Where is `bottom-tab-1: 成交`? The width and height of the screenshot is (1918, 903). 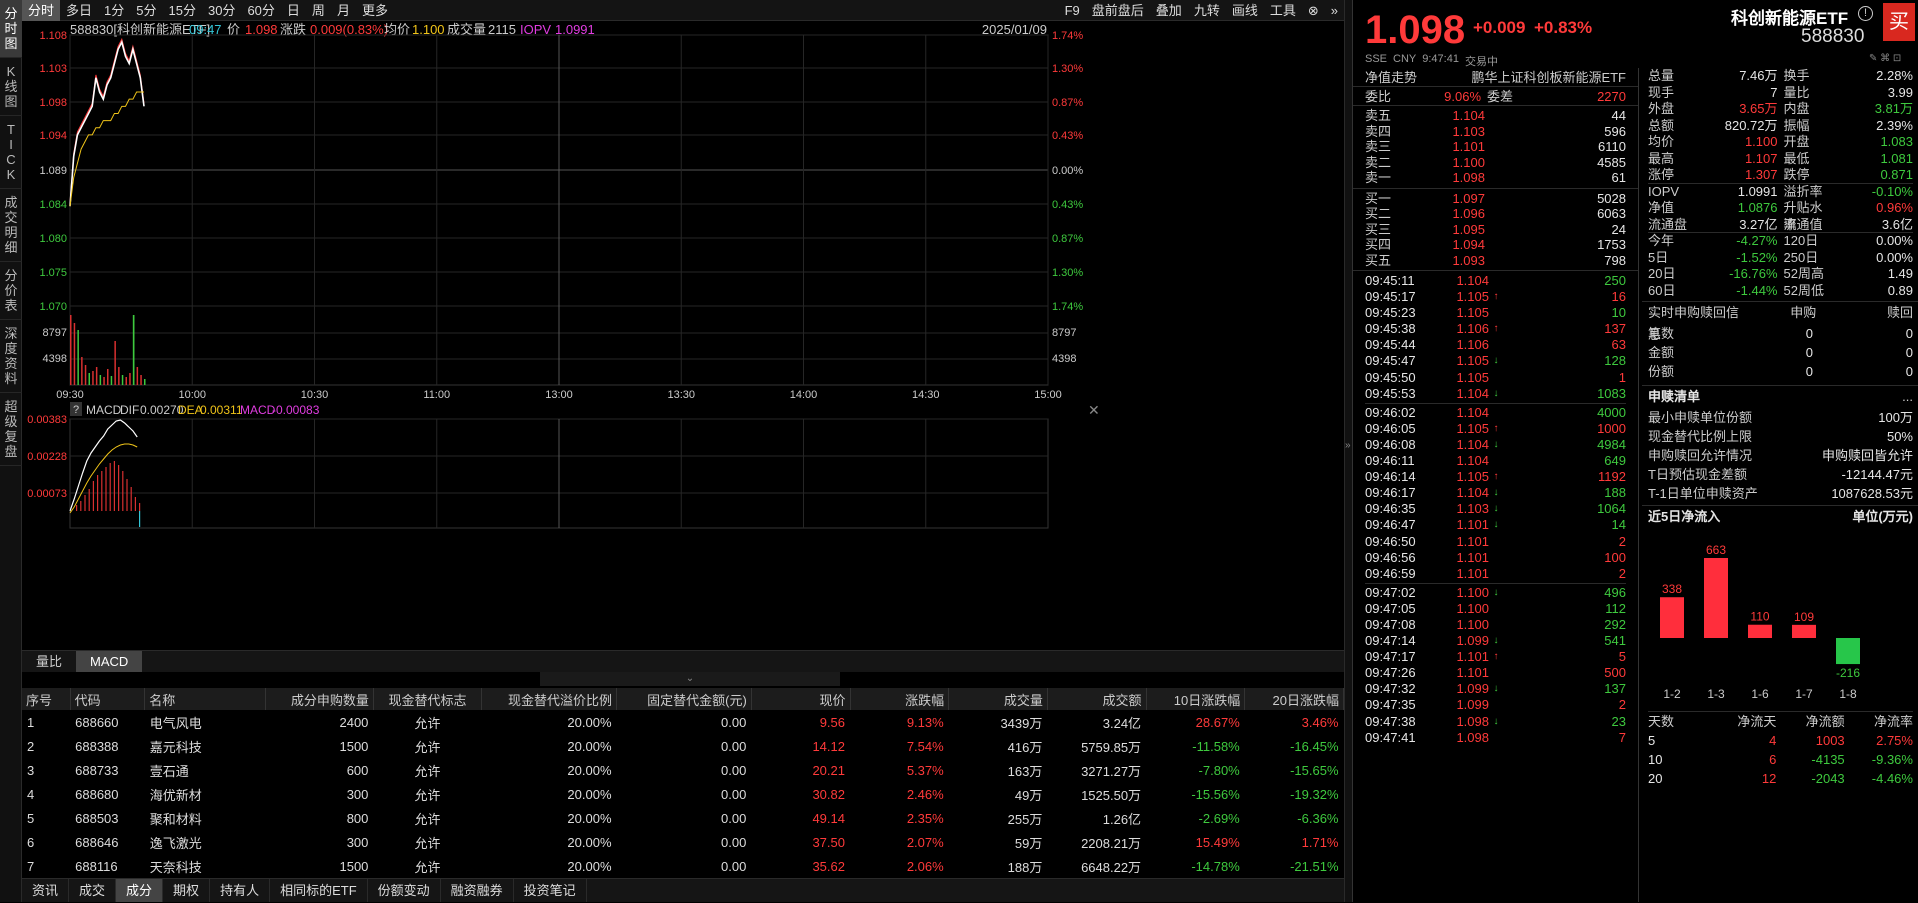
bottom-tab-1: 成交 is located at coordinates (93, 890).